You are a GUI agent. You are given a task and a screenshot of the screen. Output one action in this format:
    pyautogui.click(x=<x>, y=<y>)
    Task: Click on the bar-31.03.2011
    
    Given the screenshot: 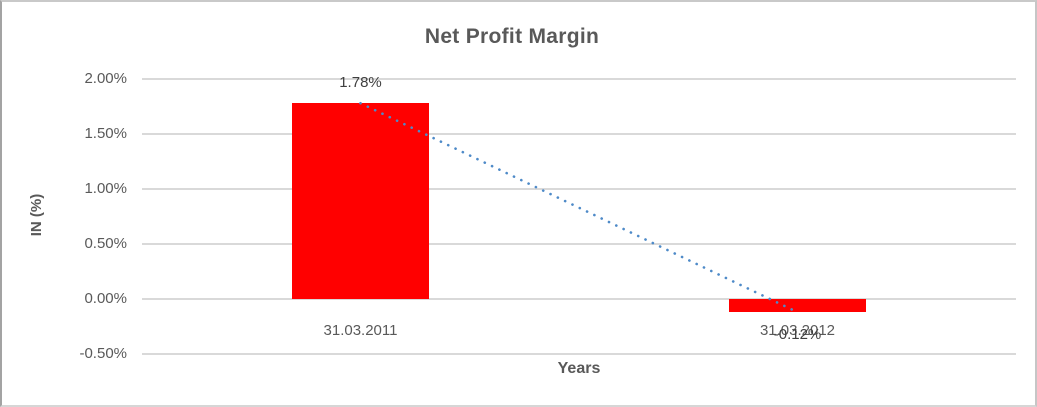 What is the action you would take?
    pyautogui.click(x=360, y=201)
    